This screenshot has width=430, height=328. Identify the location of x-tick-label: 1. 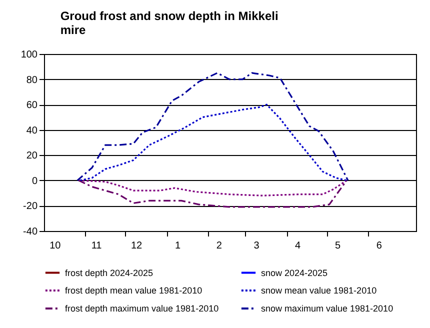
(178, 246).